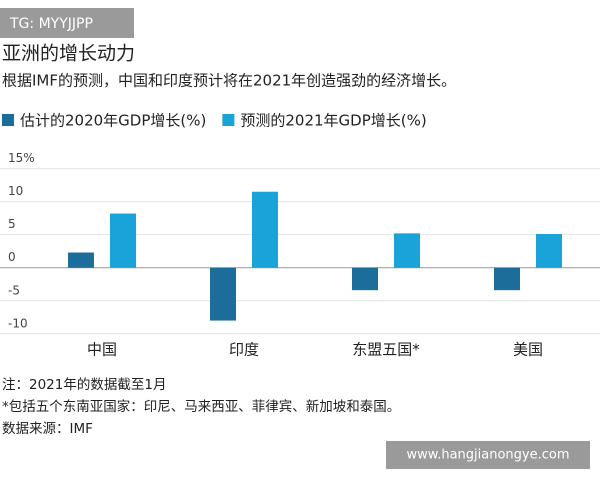 Image resolution: width=600 pixels, height=480 pixels. Describe the element at coordinates (21, 158) in the screenshot. I see `y-tick-label: 15%` at that location.